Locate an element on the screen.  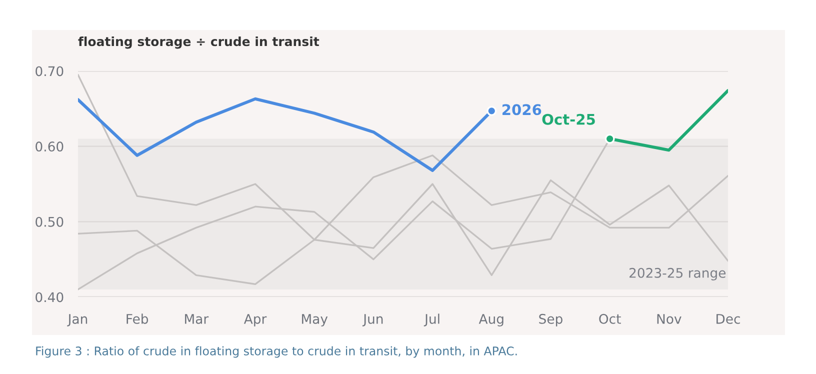
x-tick-label: Jan is located at coordinates (77, 320).